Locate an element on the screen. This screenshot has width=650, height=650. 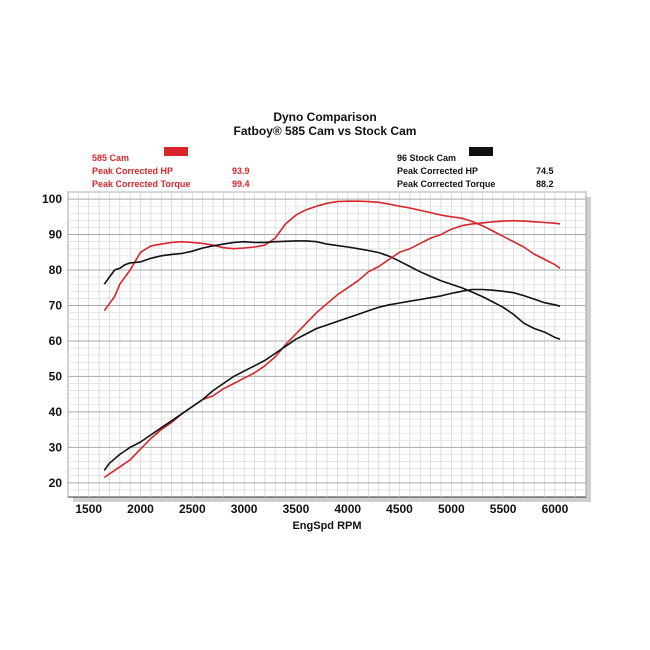
x-tick-label: 5000 is located at coordinates (451, 509).